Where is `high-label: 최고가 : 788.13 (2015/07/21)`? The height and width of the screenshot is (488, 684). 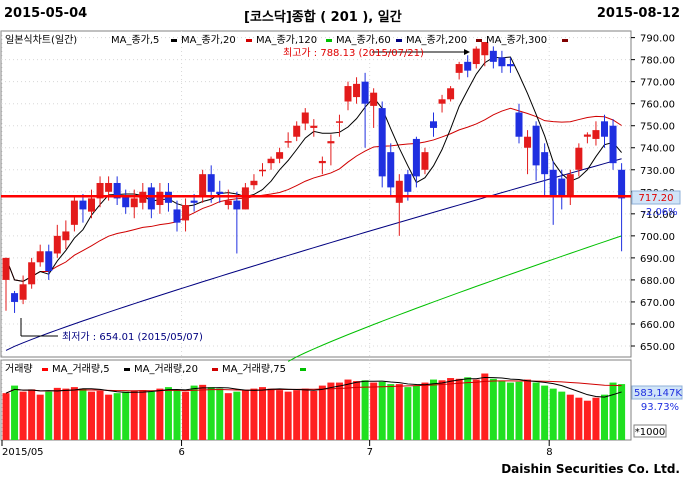 high-label: 최고가 : 788.13 (2015/07/21) is located at coordinates (353, 53).